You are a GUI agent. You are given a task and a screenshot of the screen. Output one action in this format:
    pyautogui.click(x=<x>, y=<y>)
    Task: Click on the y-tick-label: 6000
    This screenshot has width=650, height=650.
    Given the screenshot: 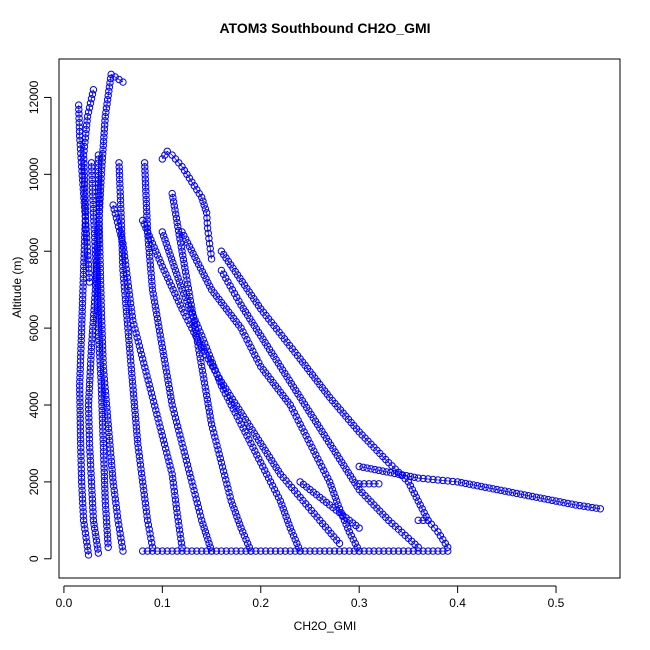 What is the action you would take?
    pyautogui.click(x=34, y=327)
    